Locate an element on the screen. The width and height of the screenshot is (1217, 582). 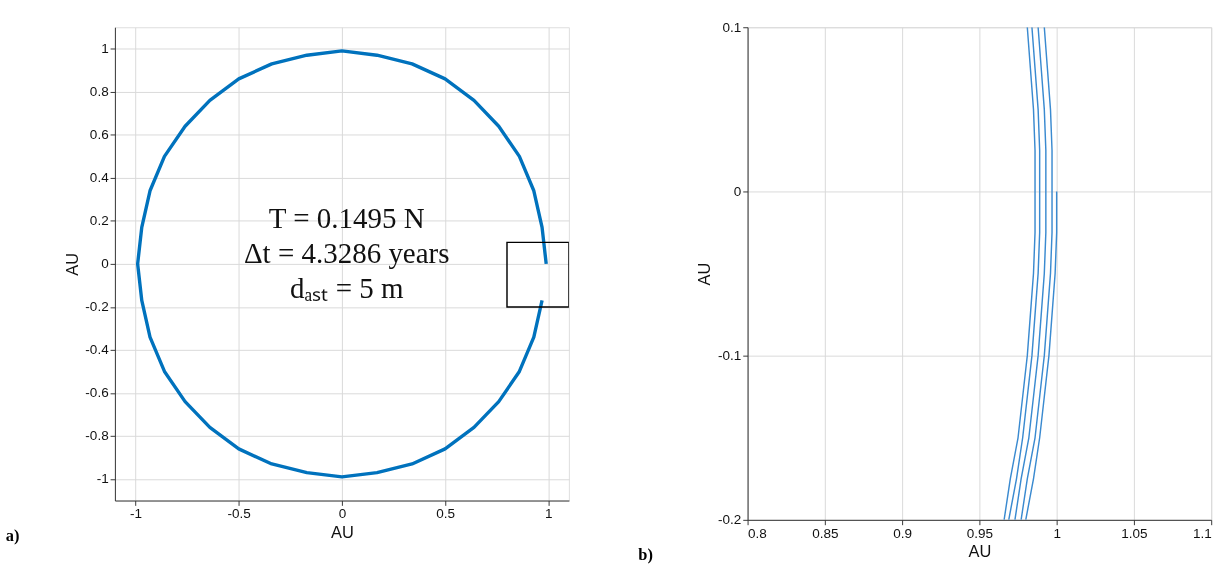
x-tick-label: 1.05 is located at coordinates (1134, 533).